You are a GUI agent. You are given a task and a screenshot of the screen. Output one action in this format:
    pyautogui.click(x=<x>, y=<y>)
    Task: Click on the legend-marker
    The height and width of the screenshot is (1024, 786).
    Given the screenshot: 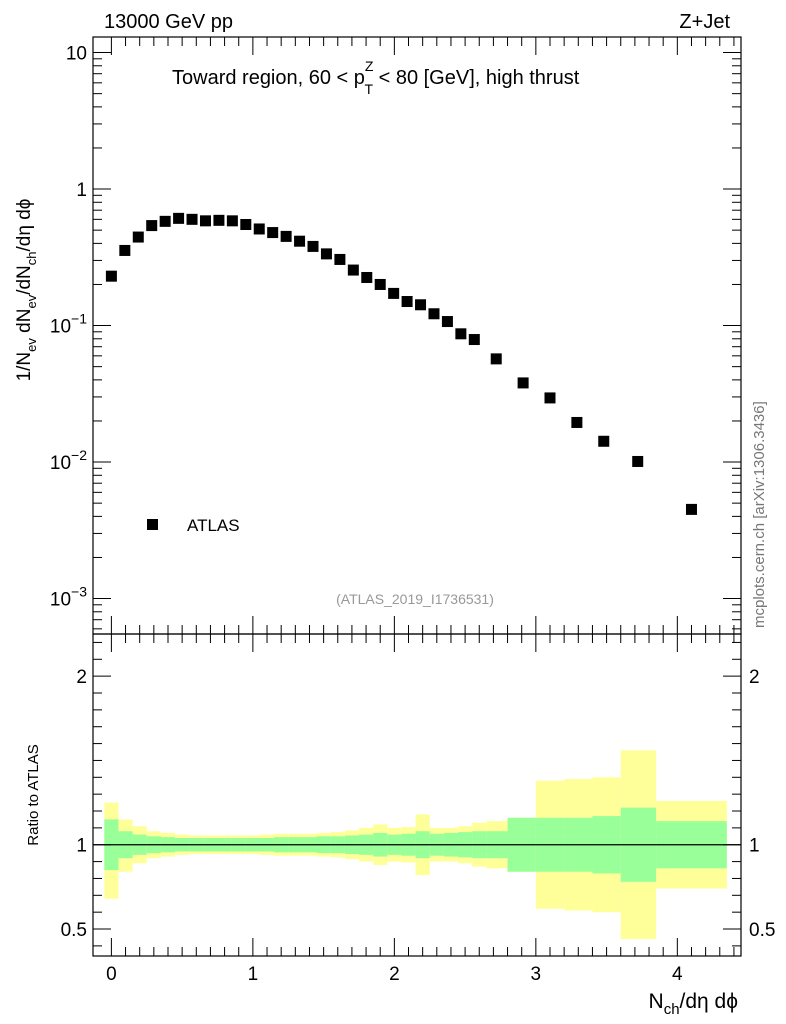 What is the action you would take?
    pyautogui.click(x=152, y=524)
    